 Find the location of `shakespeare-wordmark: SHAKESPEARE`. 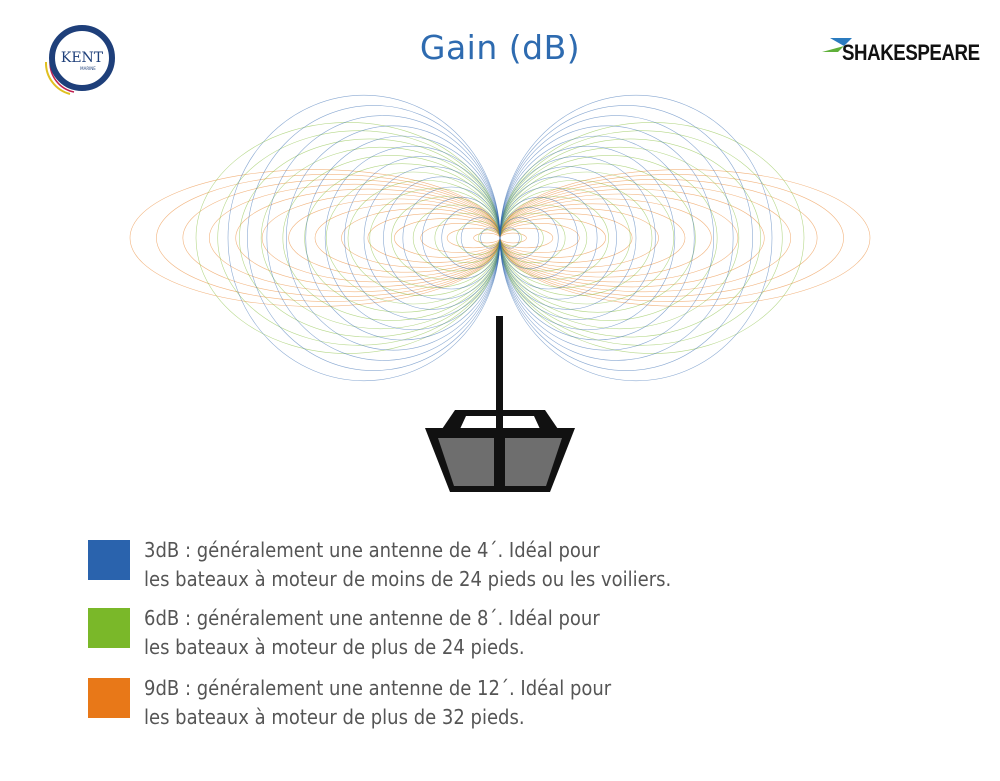

shakespeare-wordmark: SHAKESPEARE is located at coordinates (911, 52).